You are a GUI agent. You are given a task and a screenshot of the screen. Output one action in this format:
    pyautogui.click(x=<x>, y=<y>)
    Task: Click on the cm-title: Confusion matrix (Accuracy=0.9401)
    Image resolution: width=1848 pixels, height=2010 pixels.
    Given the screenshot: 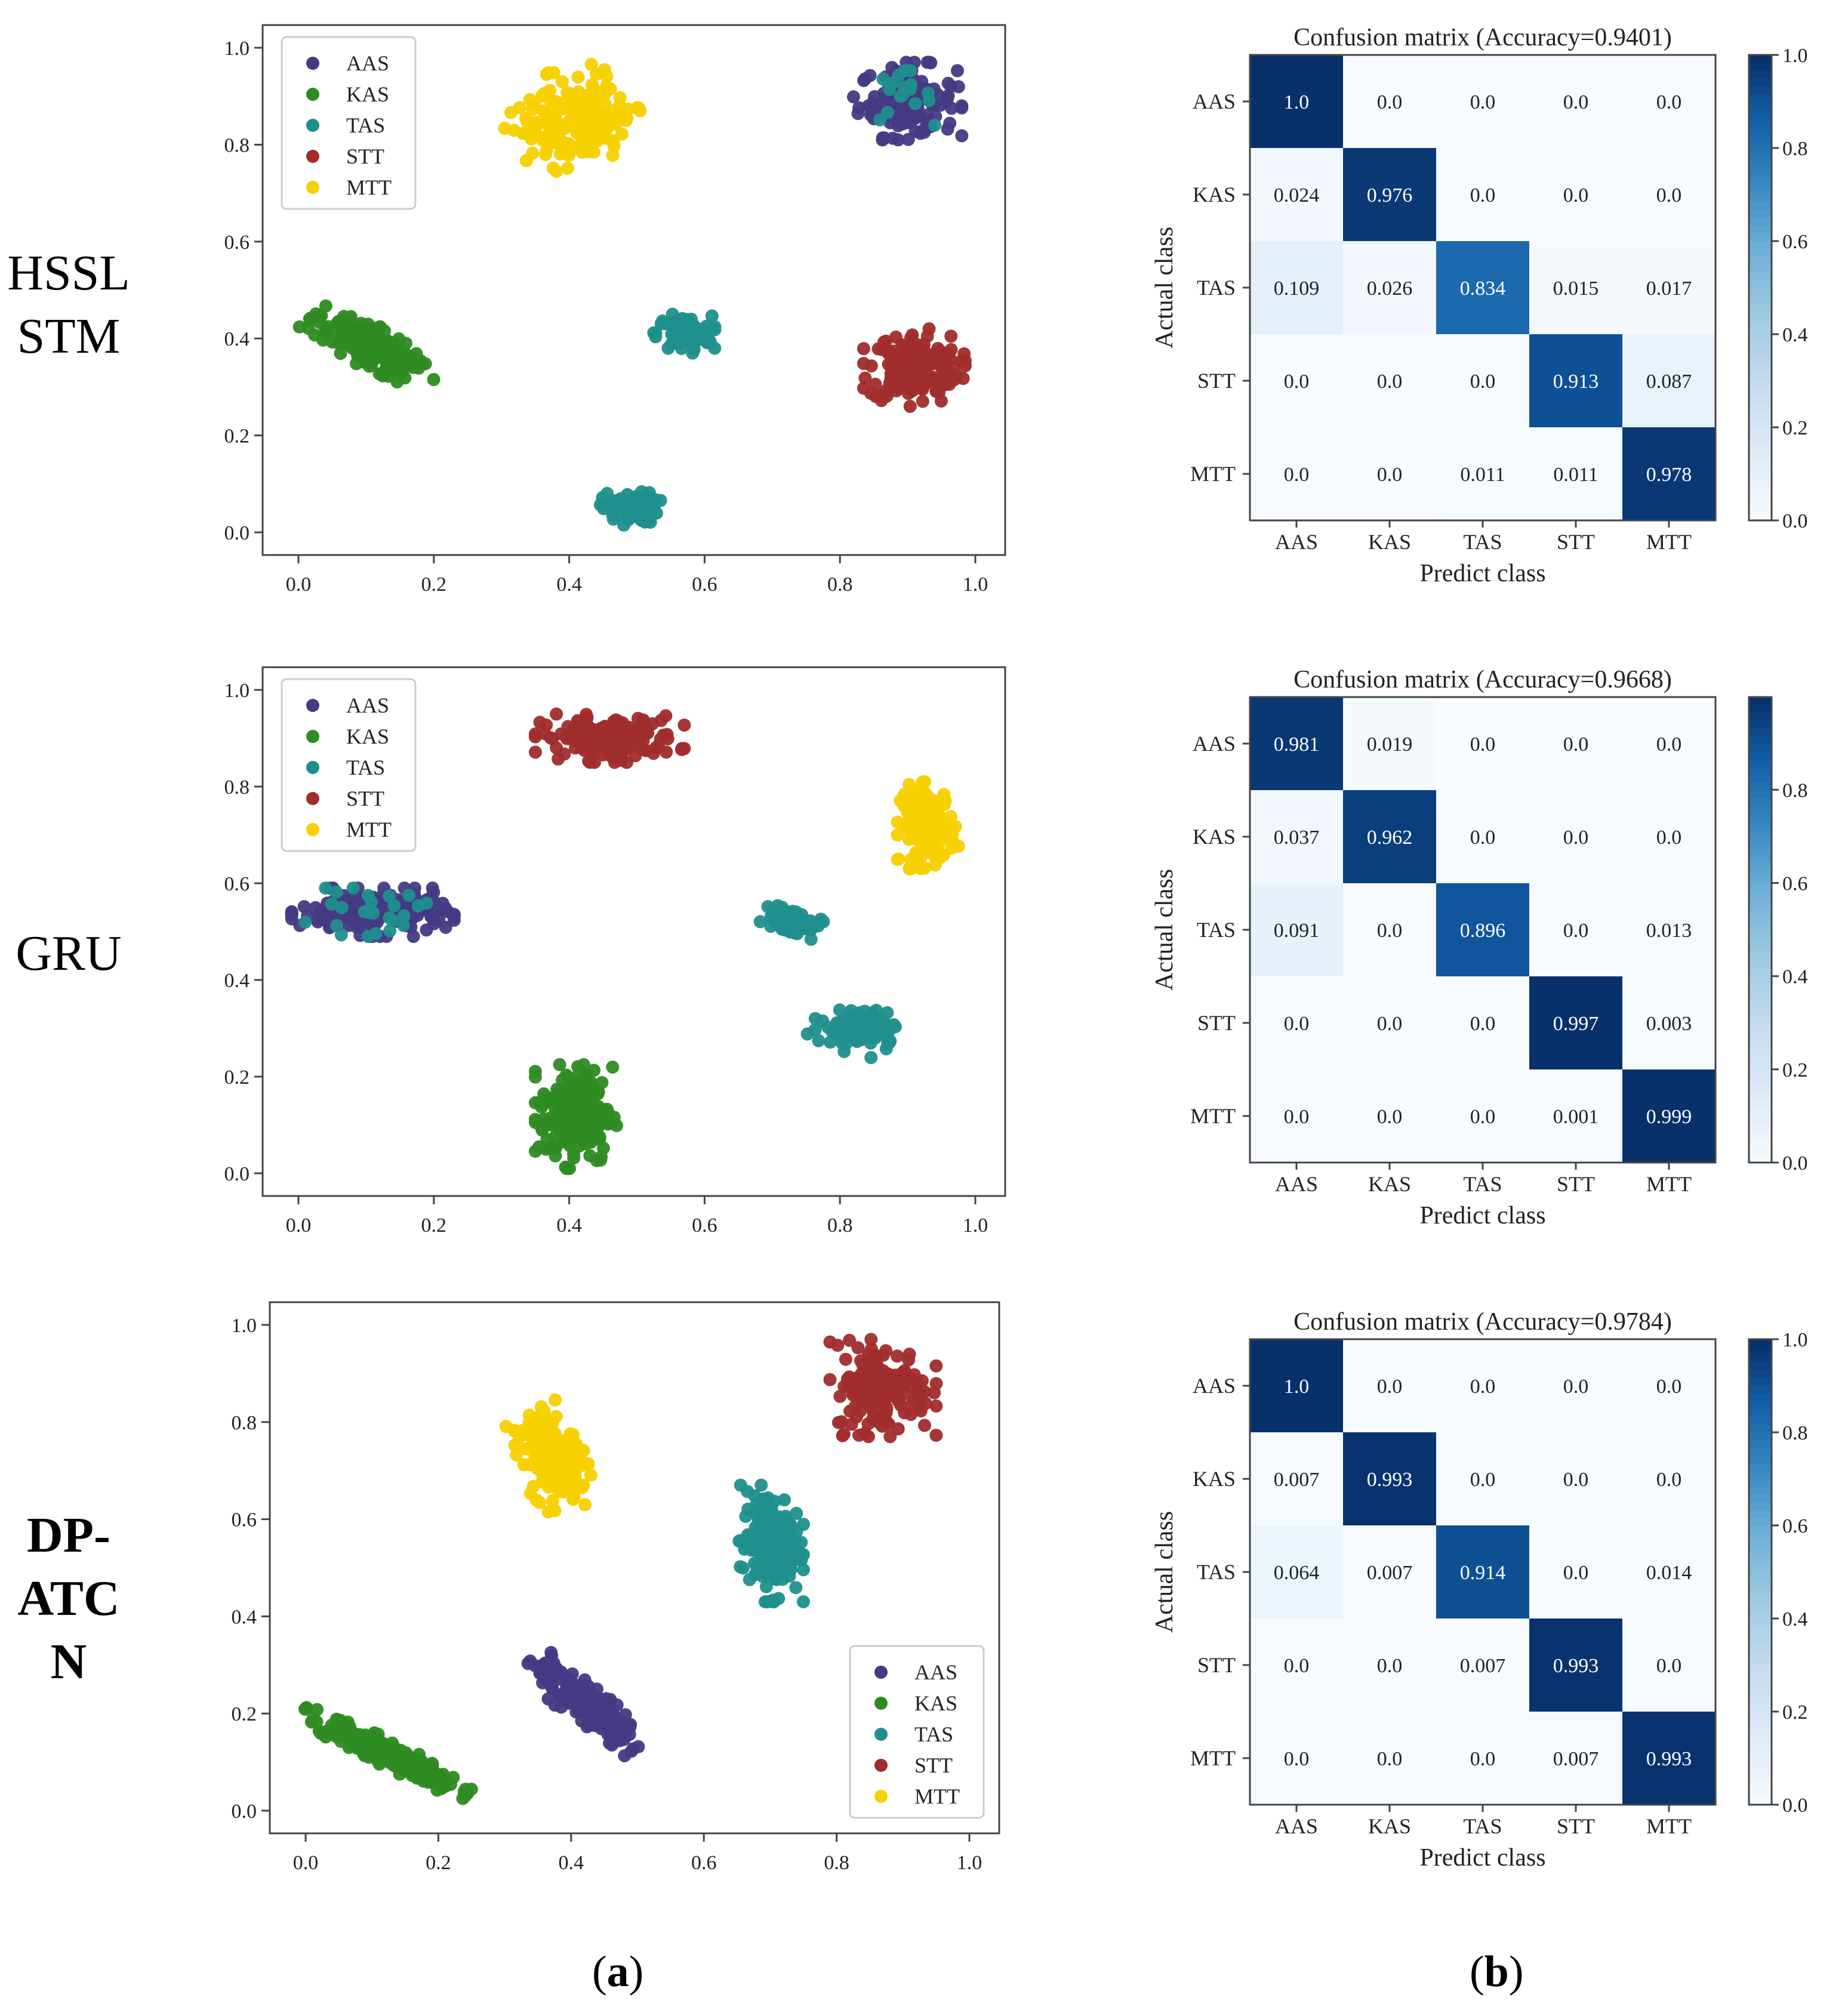 What is the action you would take?
    pyautogui.click(x=1482, y=37)
    